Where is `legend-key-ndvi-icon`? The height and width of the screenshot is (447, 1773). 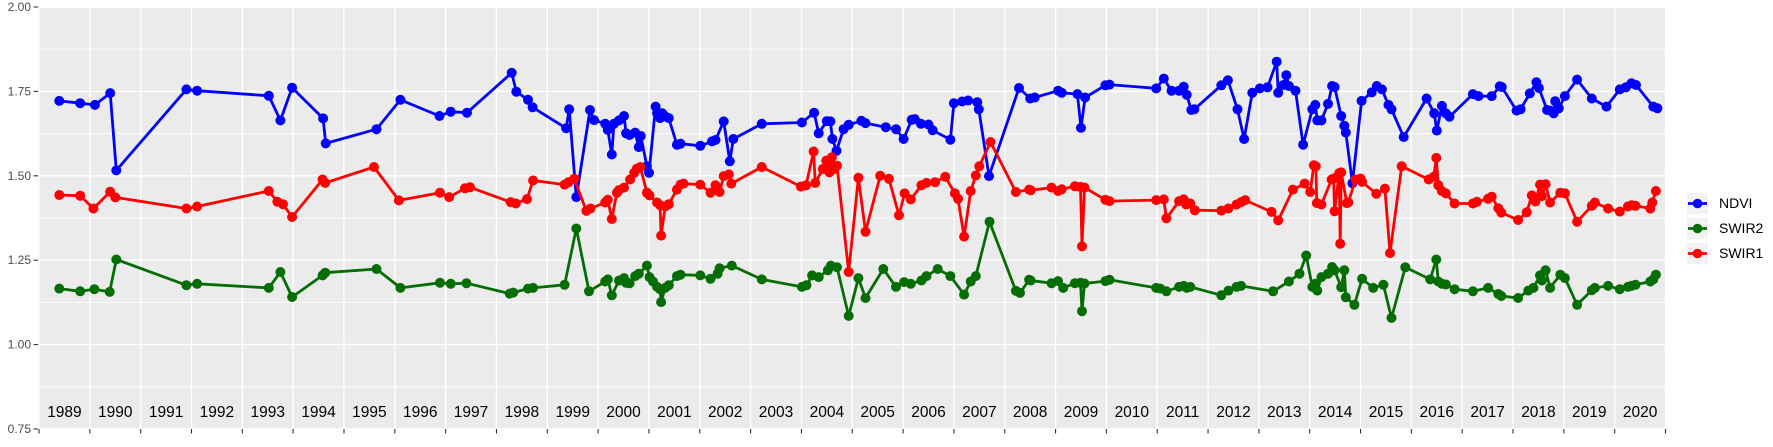 legend-key-ndvi-icon is located at coordinates (1697, 203).